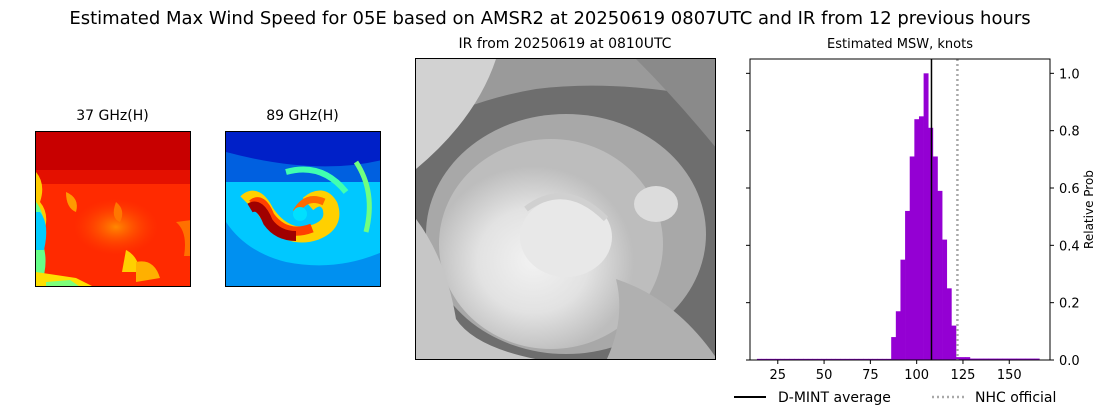 The image size is (1100, 409). What do you see at coordinates (1069, 74) in the screenshot?
I see `y-tick-label: 1.0` at bounding box center [1069, 74].